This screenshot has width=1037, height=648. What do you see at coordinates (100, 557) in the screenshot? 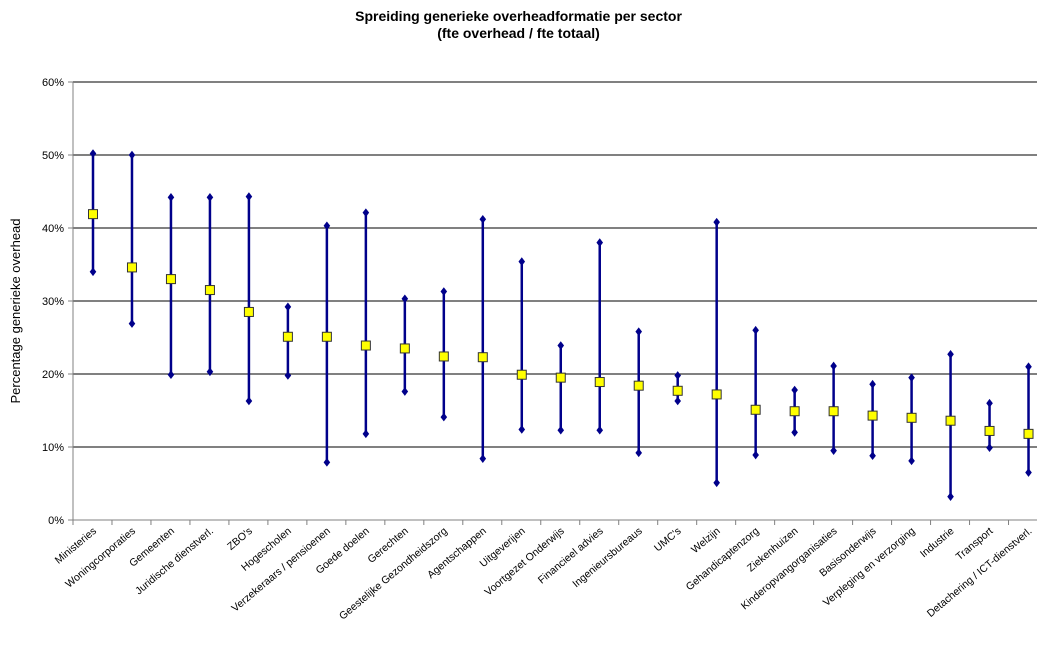
I see `x-tick-label: Woningcorporaties` at bounding box center [100, 557].